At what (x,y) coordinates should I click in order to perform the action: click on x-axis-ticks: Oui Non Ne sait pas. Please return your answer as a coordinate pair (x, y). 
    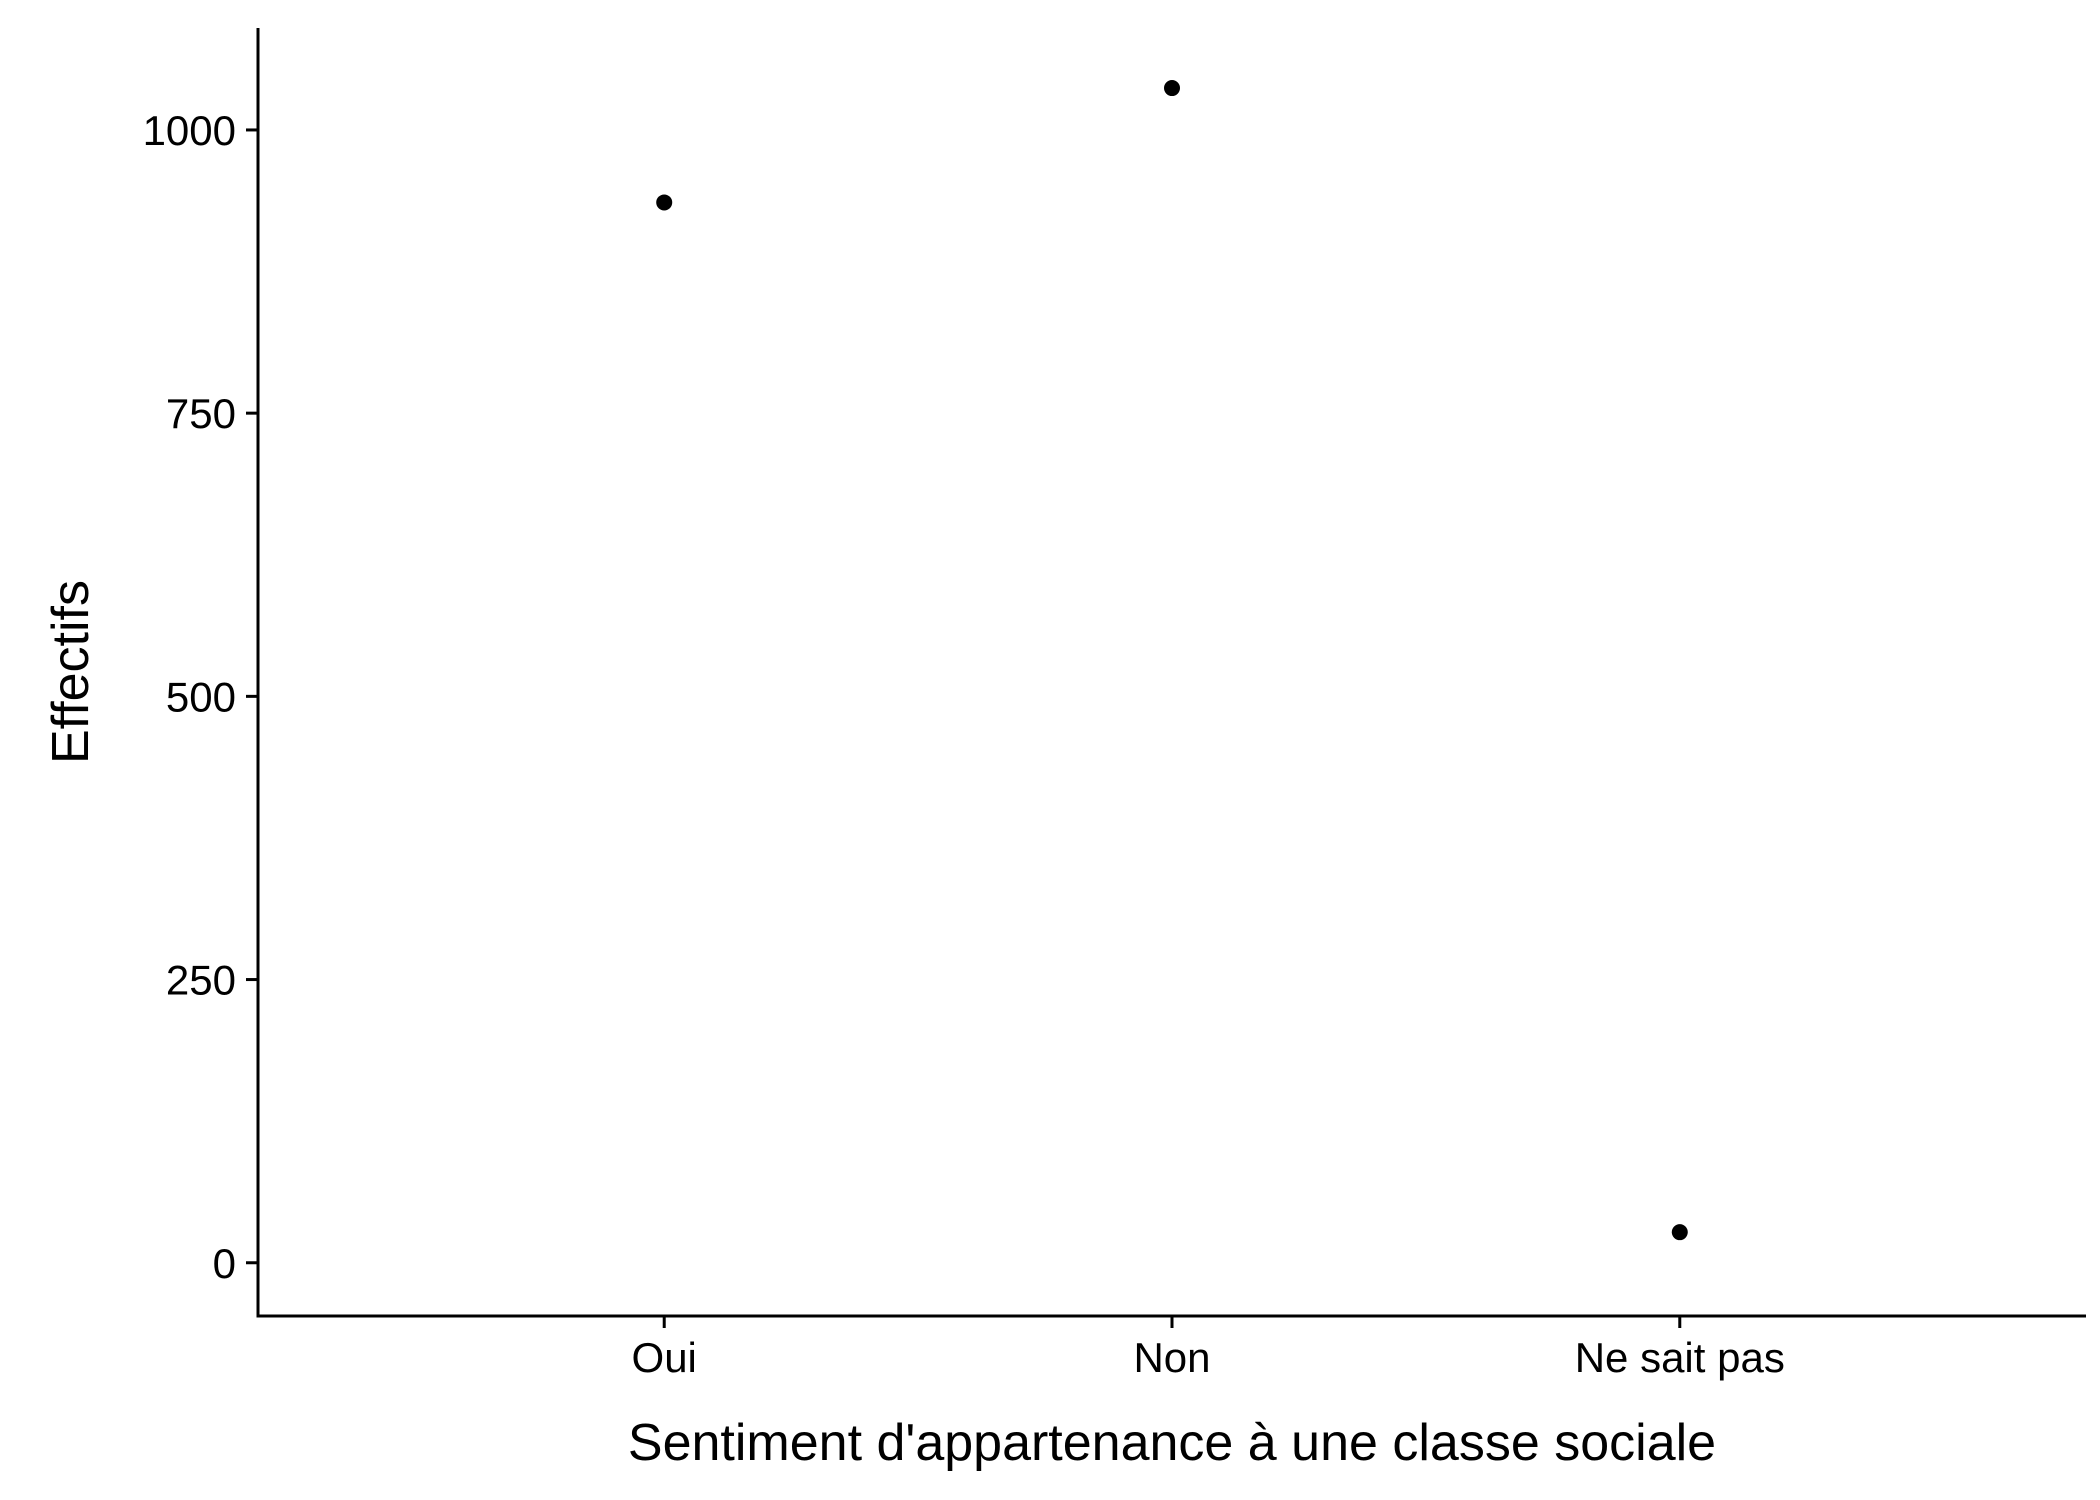
    Looking at the image, I should click on (1208, 1348).